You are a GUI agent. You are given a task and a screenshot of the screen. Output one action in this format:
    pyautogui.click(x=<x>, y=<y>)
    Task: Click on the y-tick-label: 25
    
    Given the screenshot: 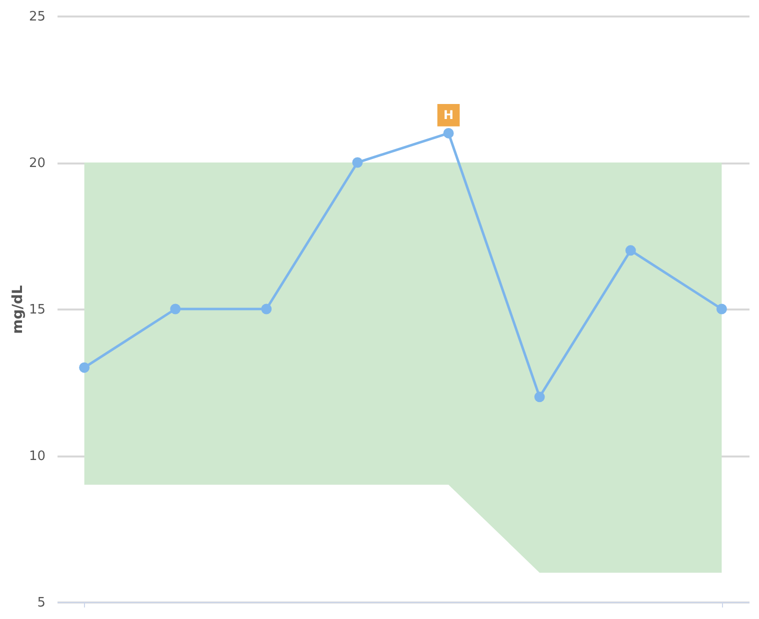 What is the action you would take?
    pyautogui.click(x=37, y=17)
    